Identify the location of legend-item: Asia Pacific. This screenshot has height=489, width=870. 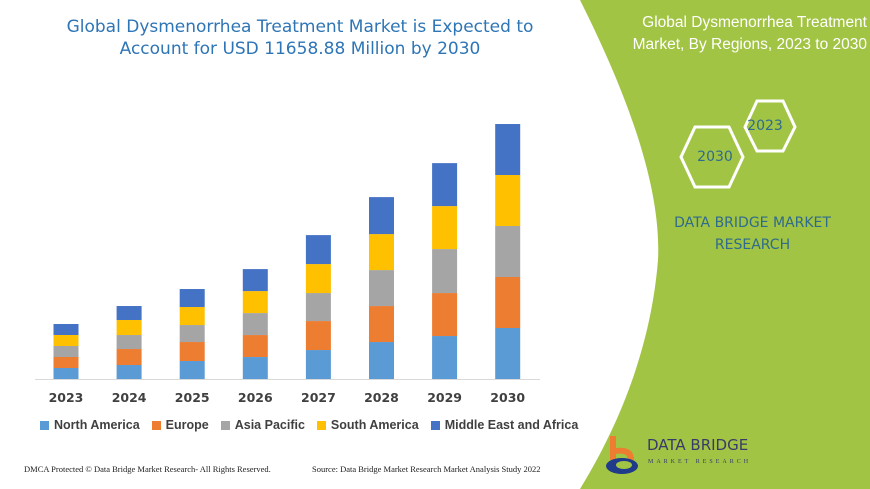
(262, 425).